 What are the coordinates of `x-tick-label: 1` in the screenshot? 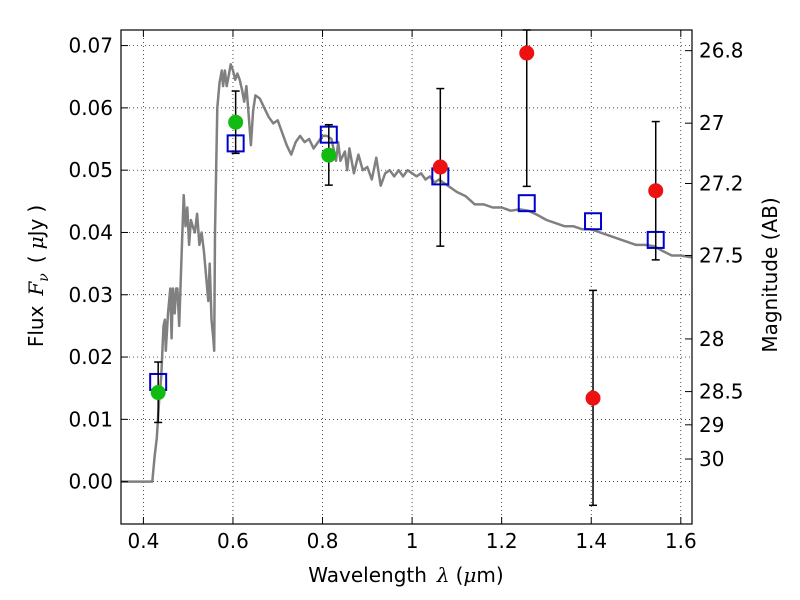 It's located at (412, 541).